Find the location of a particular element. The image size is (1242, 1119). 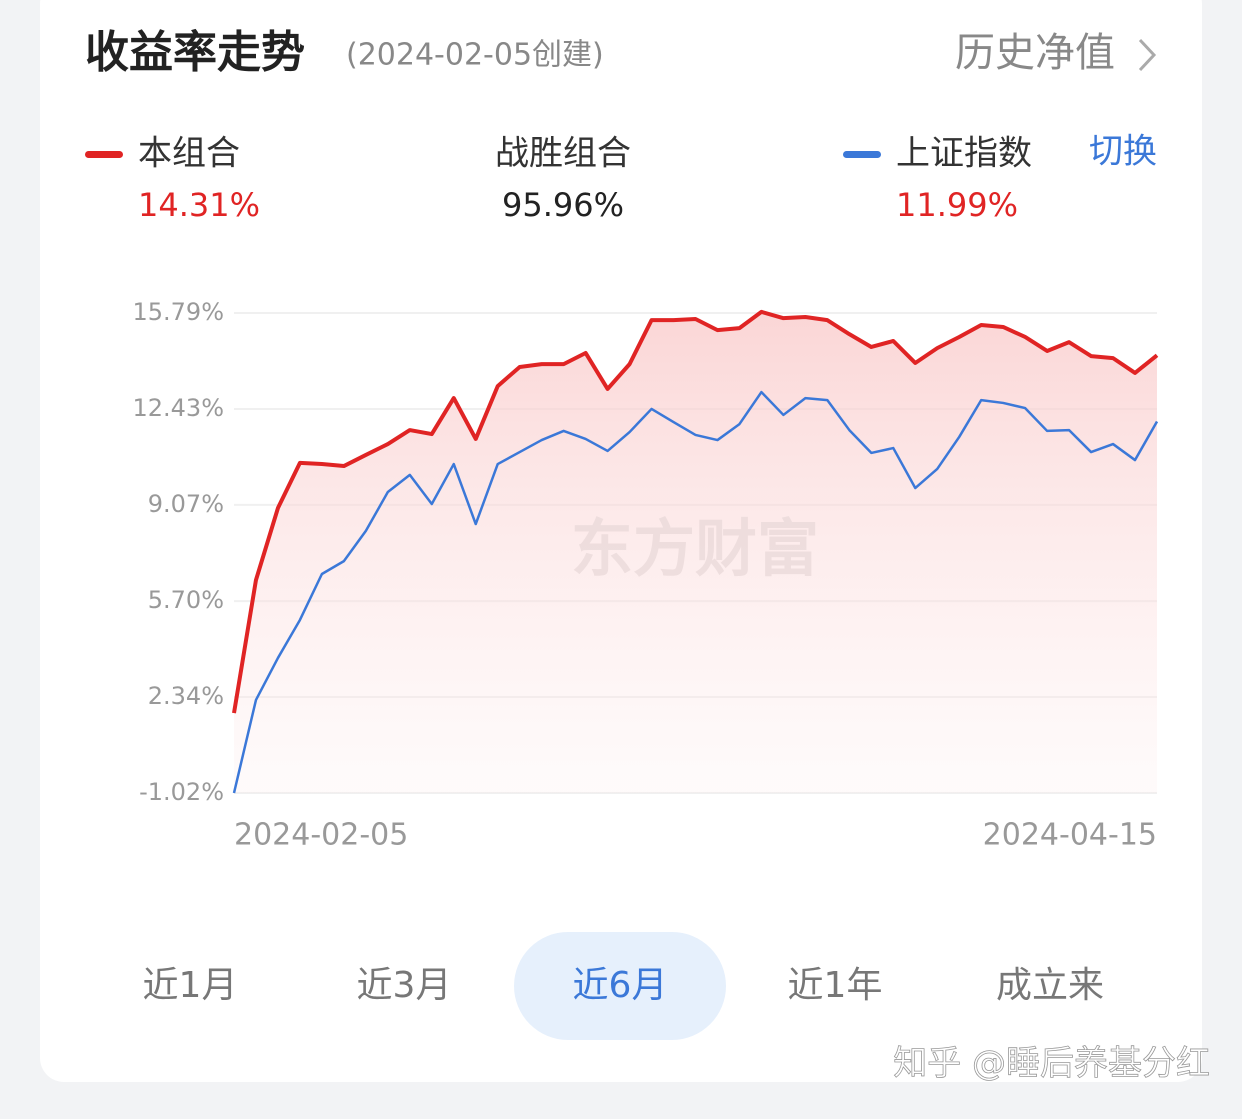

y-tick-label: 12.43% is located at coordinates (178, 408).